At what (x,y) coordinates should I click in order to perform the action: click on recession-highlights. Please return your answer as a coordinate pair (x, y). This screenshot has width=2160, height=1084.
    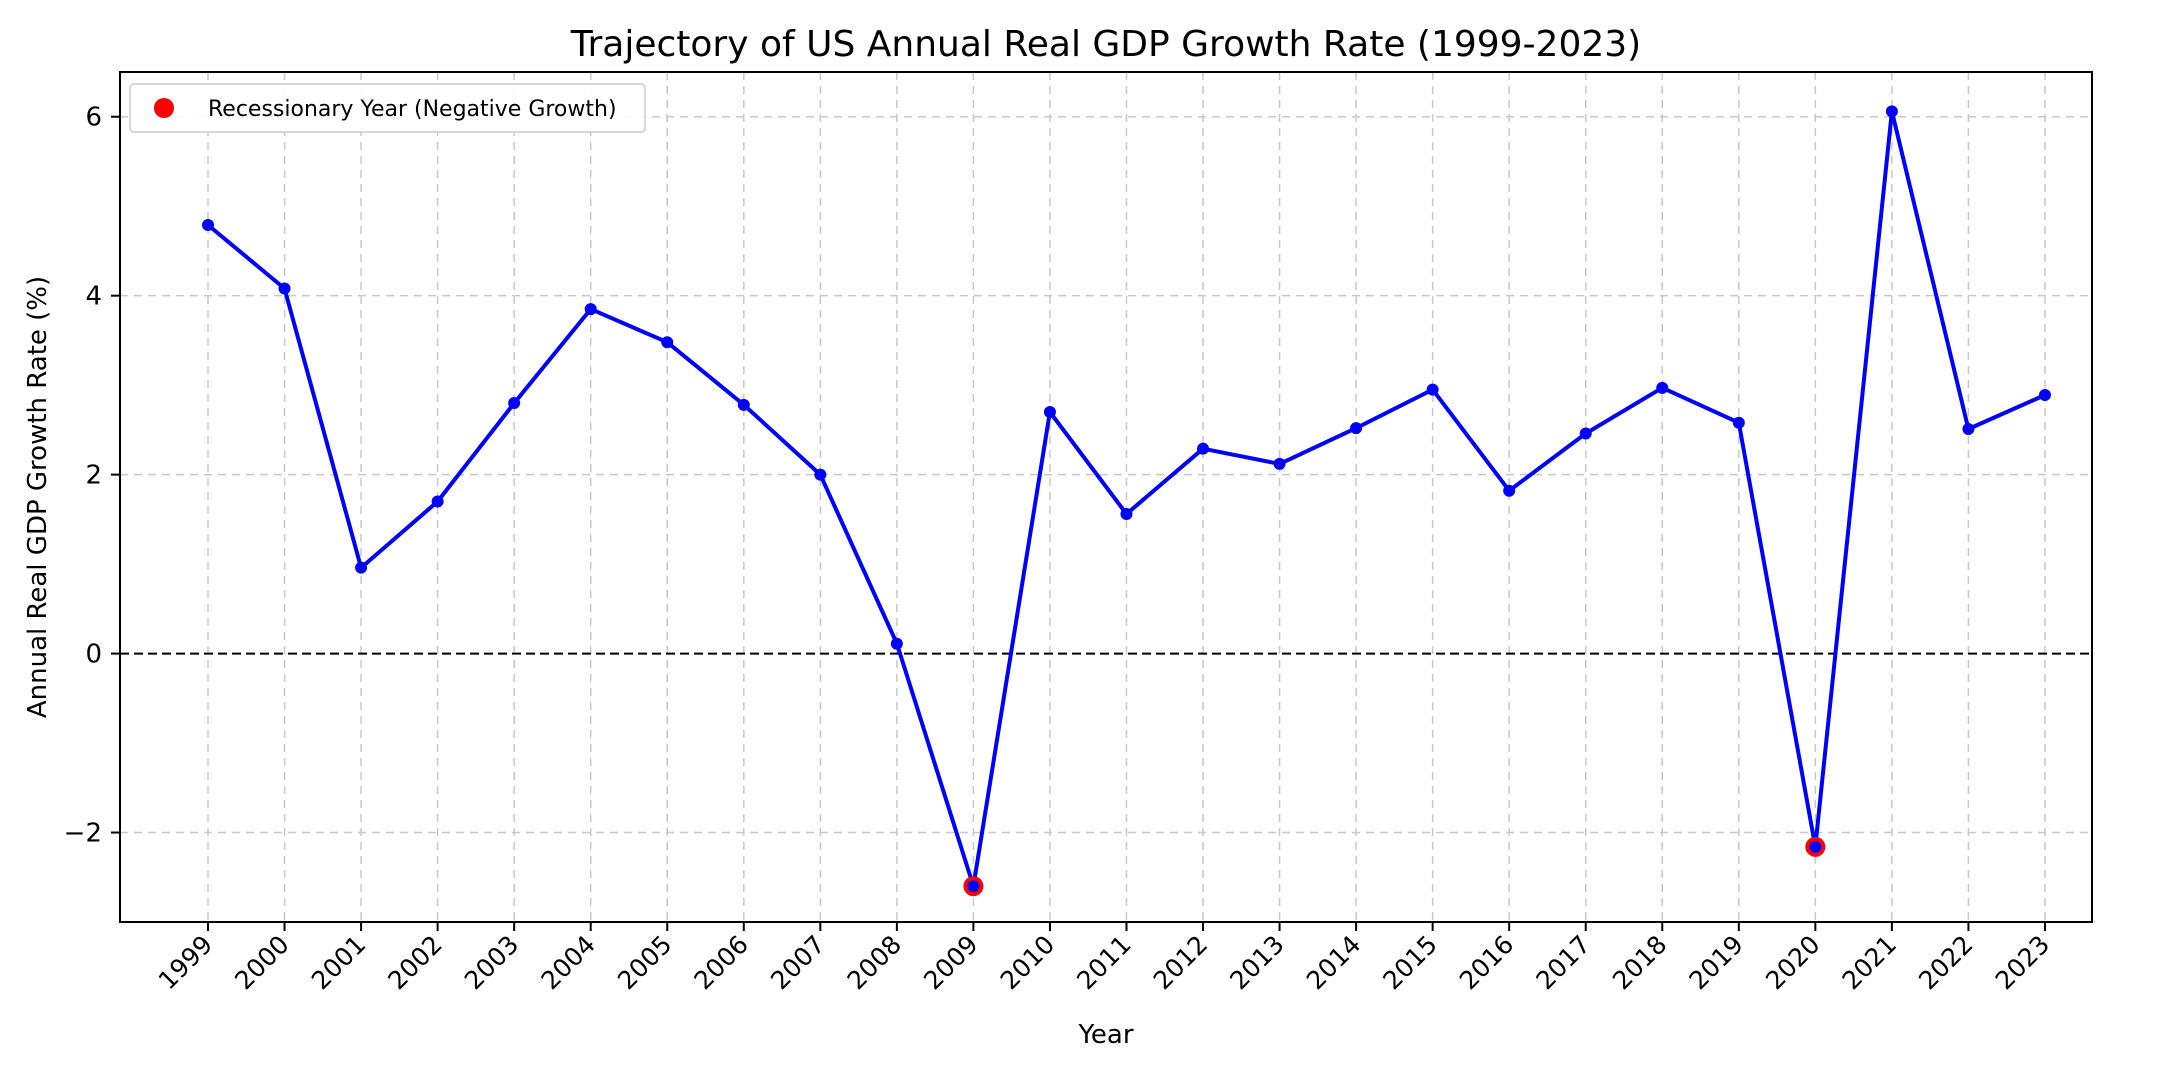
    Looking at the image, I should click on (1394, 866).